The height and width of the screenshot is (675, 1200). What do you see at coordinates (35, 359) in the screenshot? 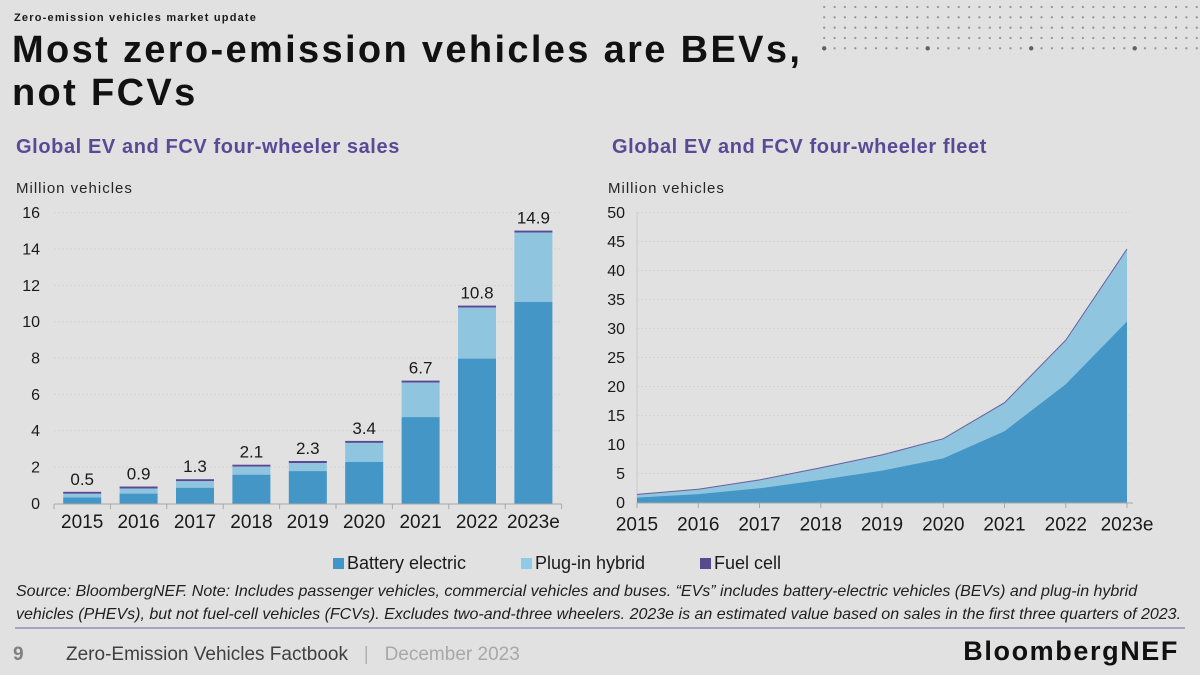
I see `svg-text: 8` at bounding box center [35, 359].